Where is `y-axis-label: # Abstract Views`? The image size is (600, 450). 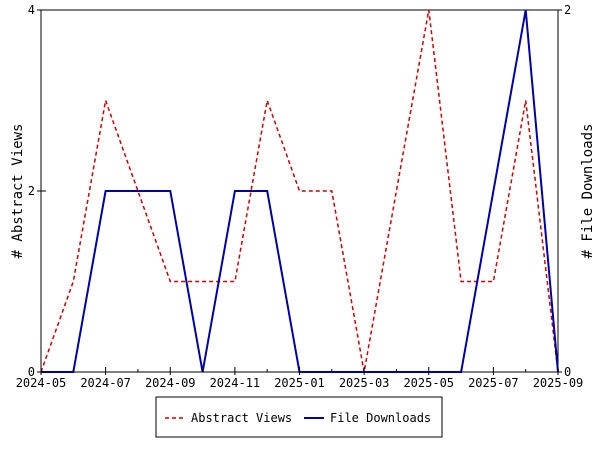
y-axis-label: # Abstract Views is located at coordinates (18, 191).